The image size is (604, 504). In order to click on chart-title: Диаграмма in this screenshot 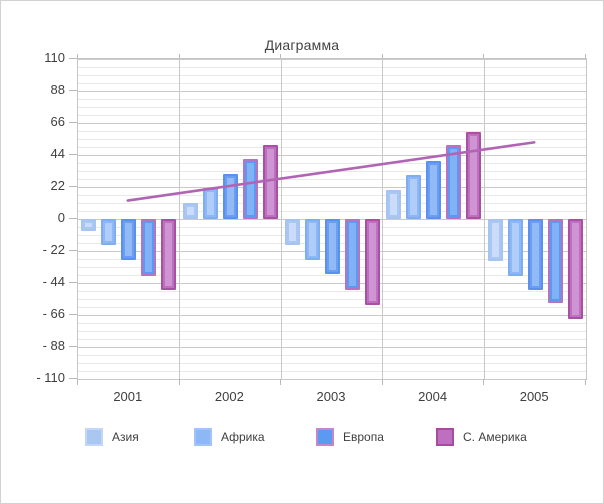, I will do `click(302, 45)`.